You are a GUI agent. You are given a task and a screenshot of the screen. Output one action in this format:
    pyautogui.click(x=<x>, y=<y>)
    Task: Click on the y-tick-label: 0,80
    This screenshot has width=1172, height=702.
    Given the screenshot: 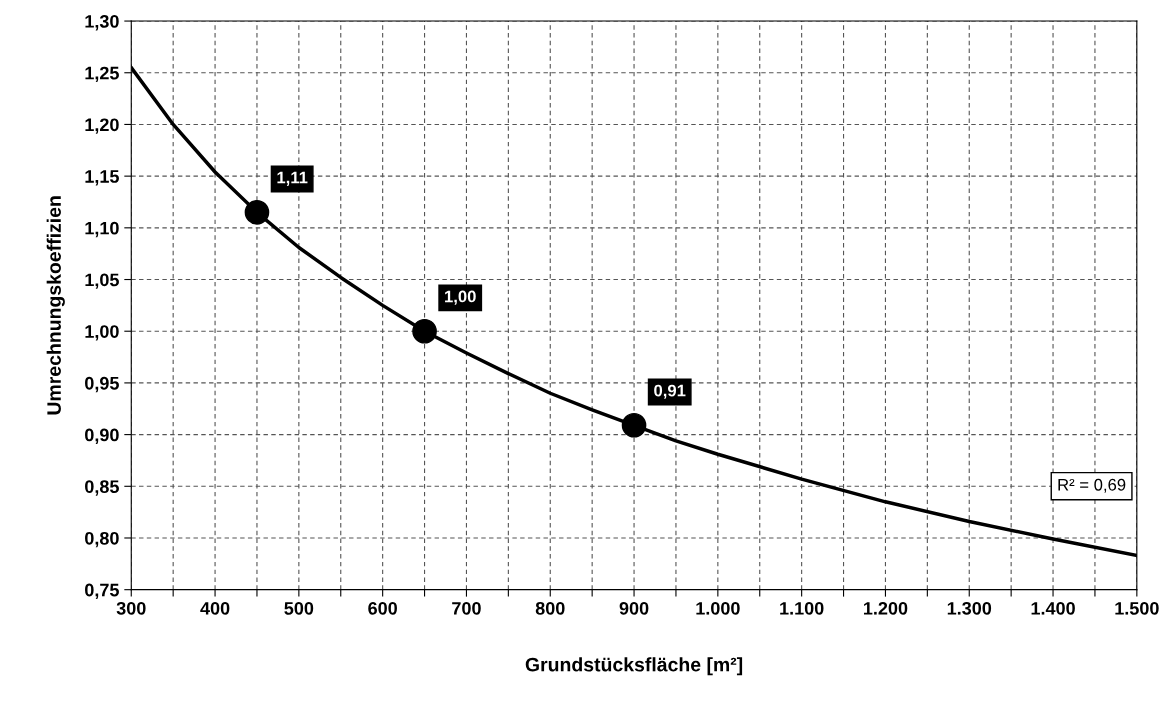 What is the action you would take?
    pyautogui.click(x=102, y=539)
    